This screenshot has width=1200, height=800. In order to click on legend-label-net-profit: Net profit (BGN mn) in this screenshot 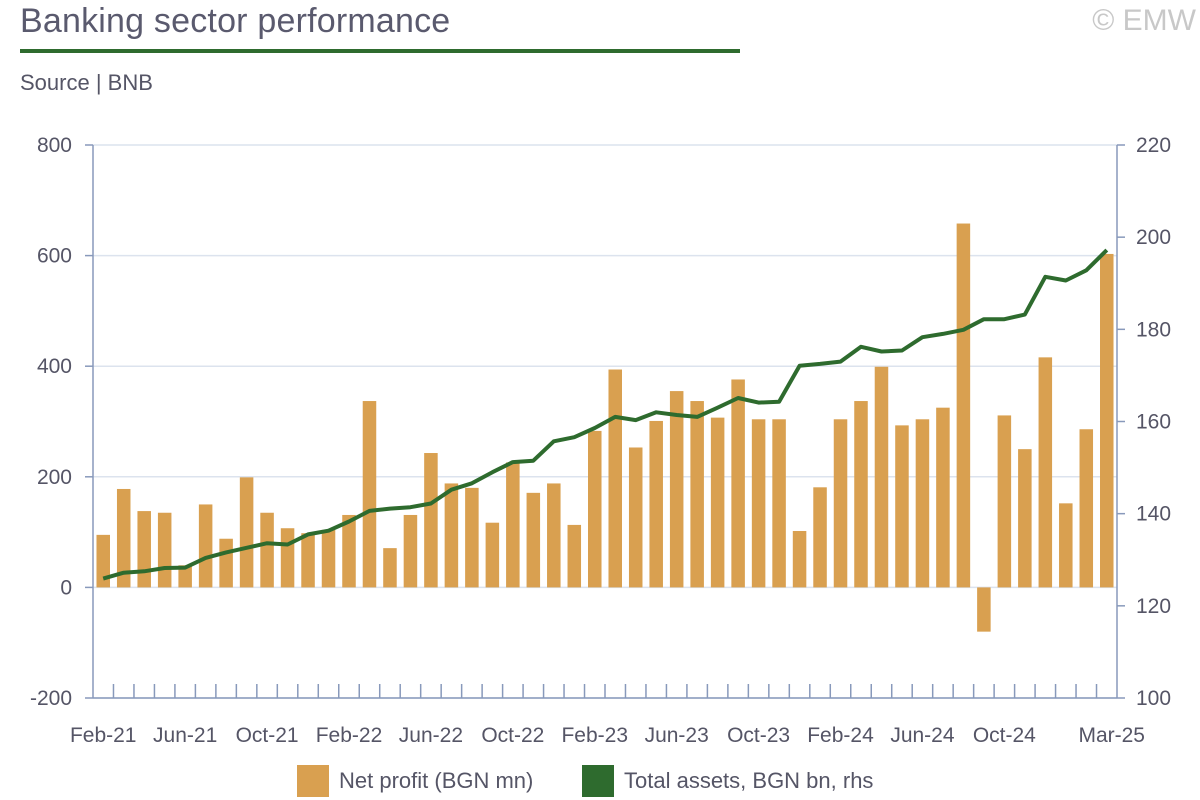, I will do `click(436, 780)`.